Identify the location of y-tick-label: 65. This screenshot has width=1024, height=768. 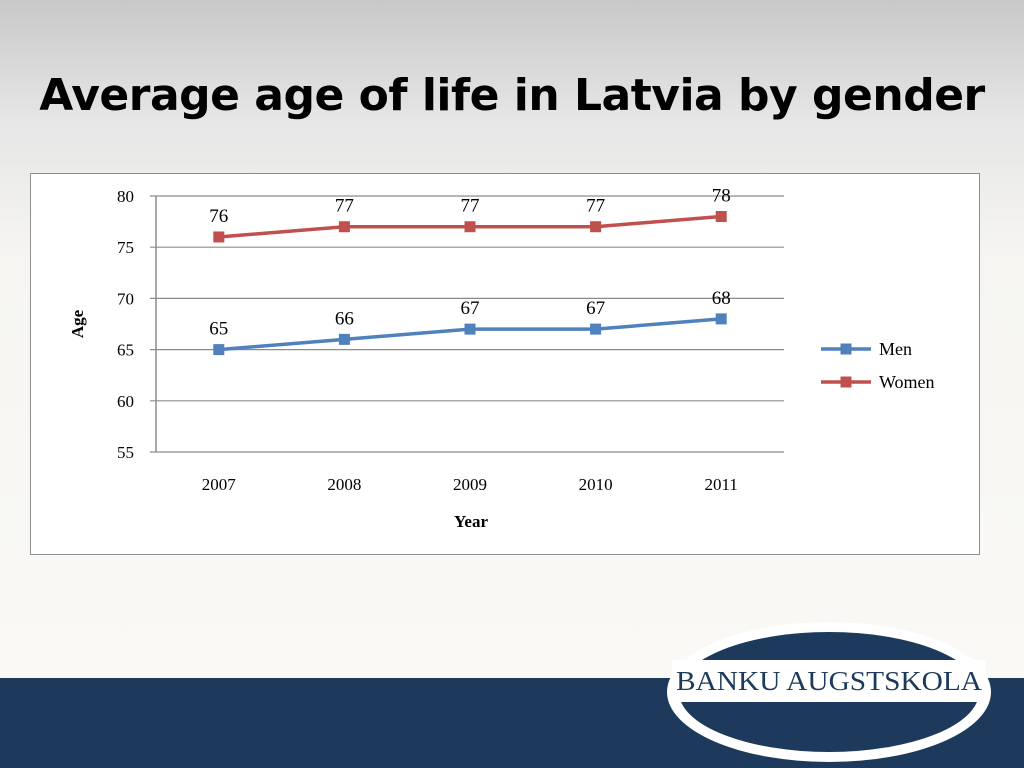
(125, 350).